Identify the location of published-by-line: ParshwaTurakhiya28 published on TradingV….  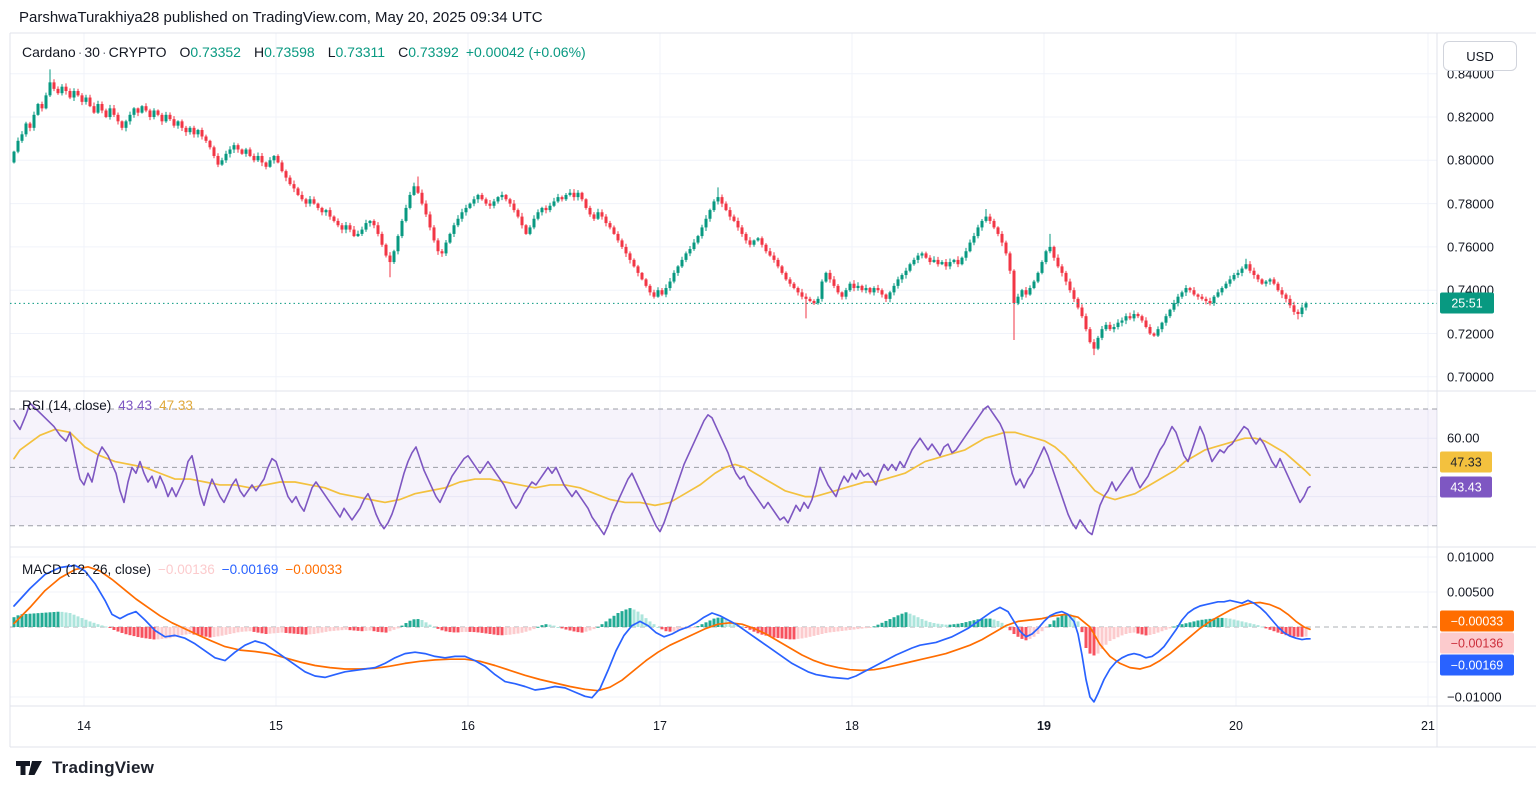
(281, 17).